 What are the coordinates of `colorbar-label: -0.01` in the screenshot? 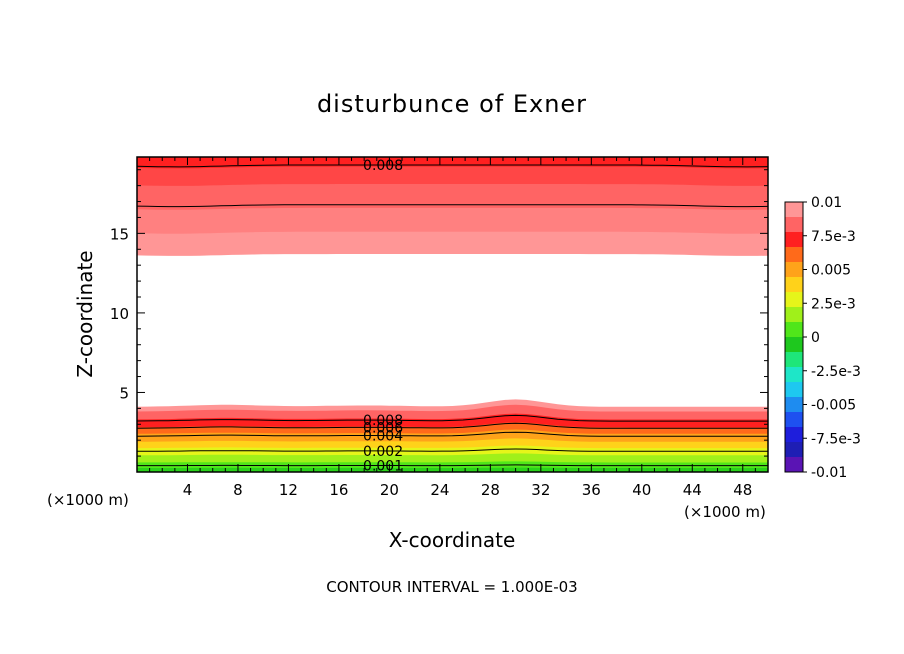 It's located at (829, 473).